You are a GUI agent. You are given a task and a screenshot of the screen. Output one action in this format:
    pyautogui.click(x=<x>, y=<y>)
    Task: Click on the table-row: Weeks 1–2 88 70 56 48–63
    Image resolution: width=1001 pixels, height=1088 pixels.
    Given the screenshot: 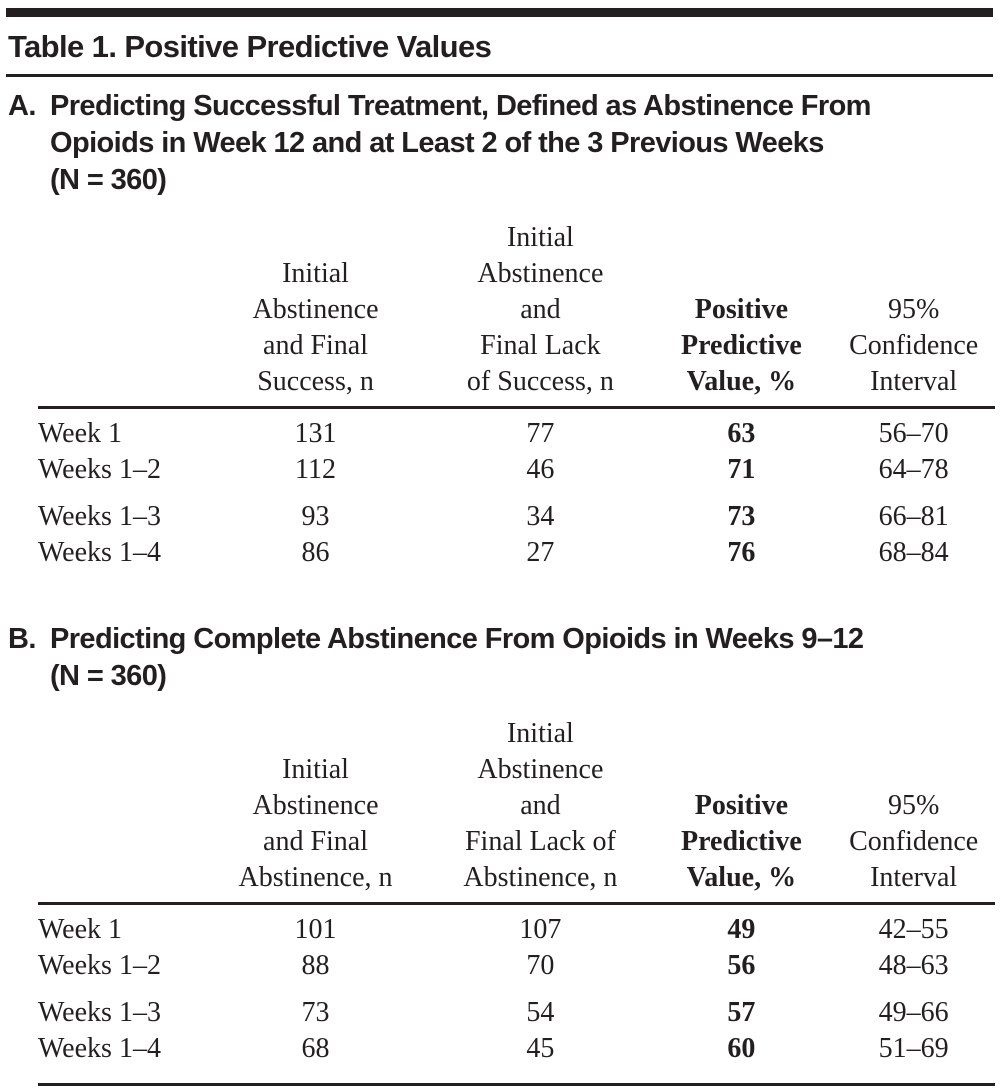 What is the action you would take?
    pyautogui.click(x=516, y=966)
    